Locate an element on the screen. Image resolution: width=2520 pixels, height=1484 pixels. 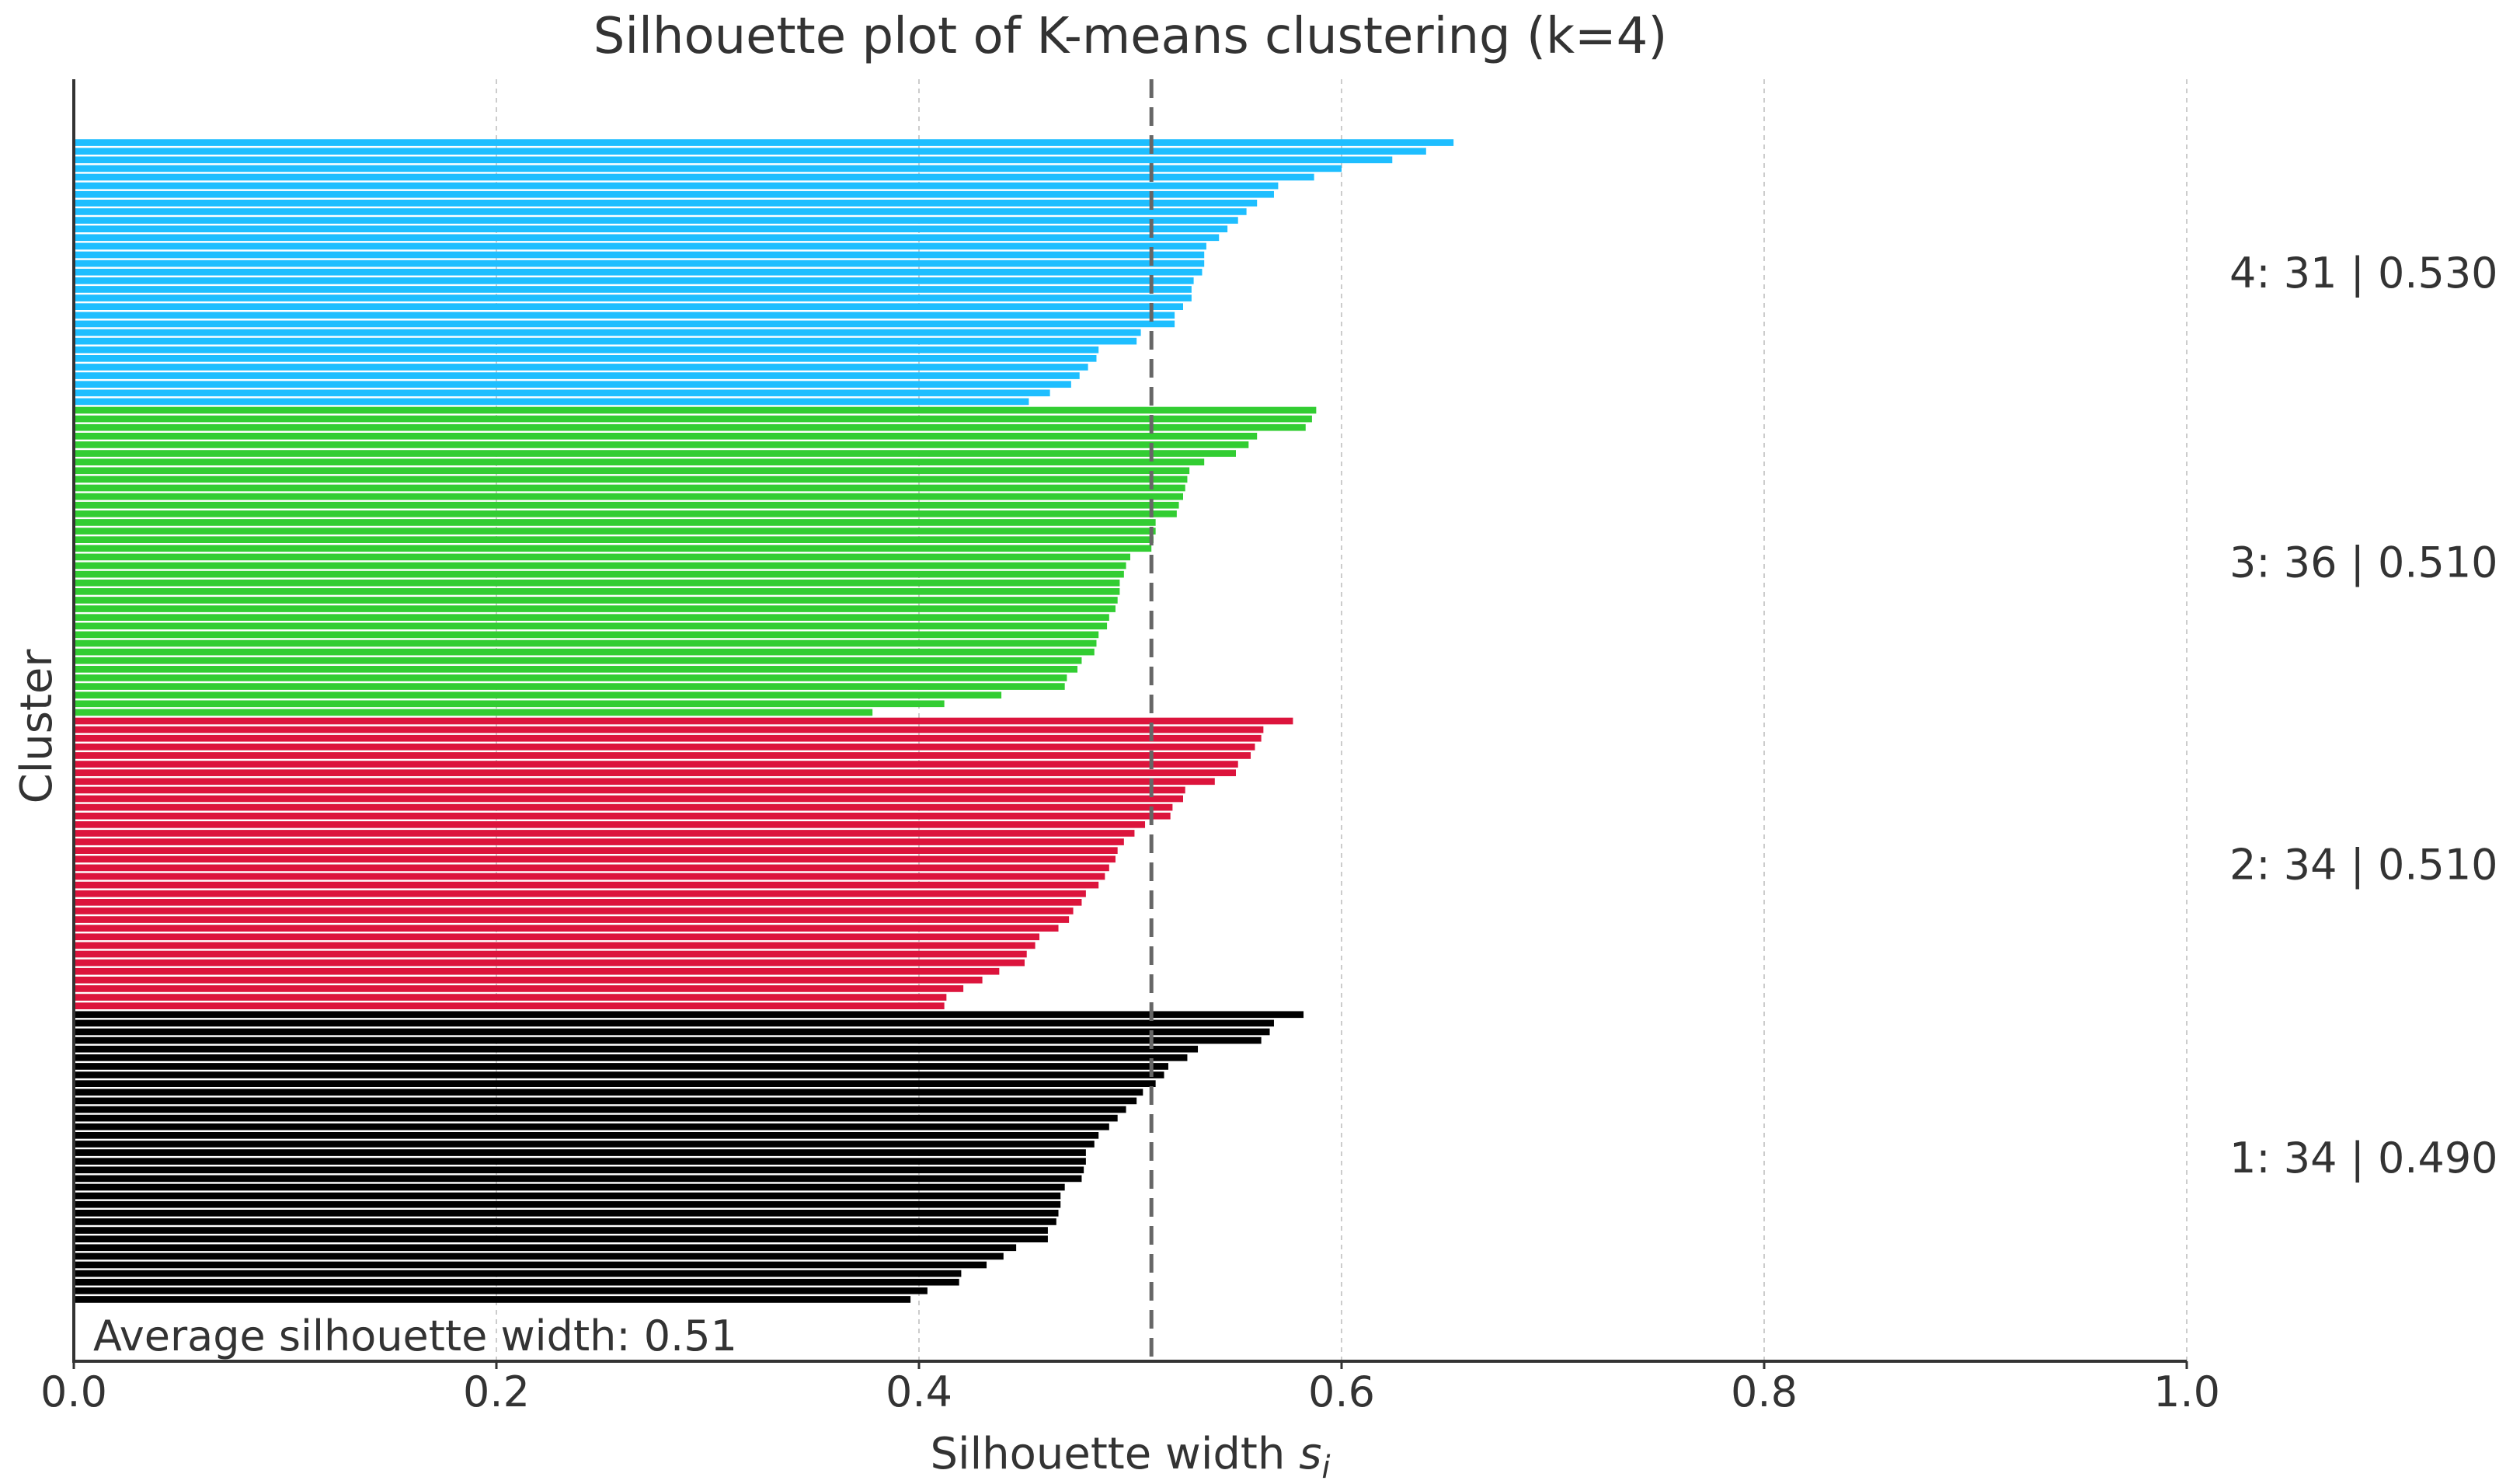
cluster-label-4: 4: 31 | 0.530 is located at coordinates (2363, 273).